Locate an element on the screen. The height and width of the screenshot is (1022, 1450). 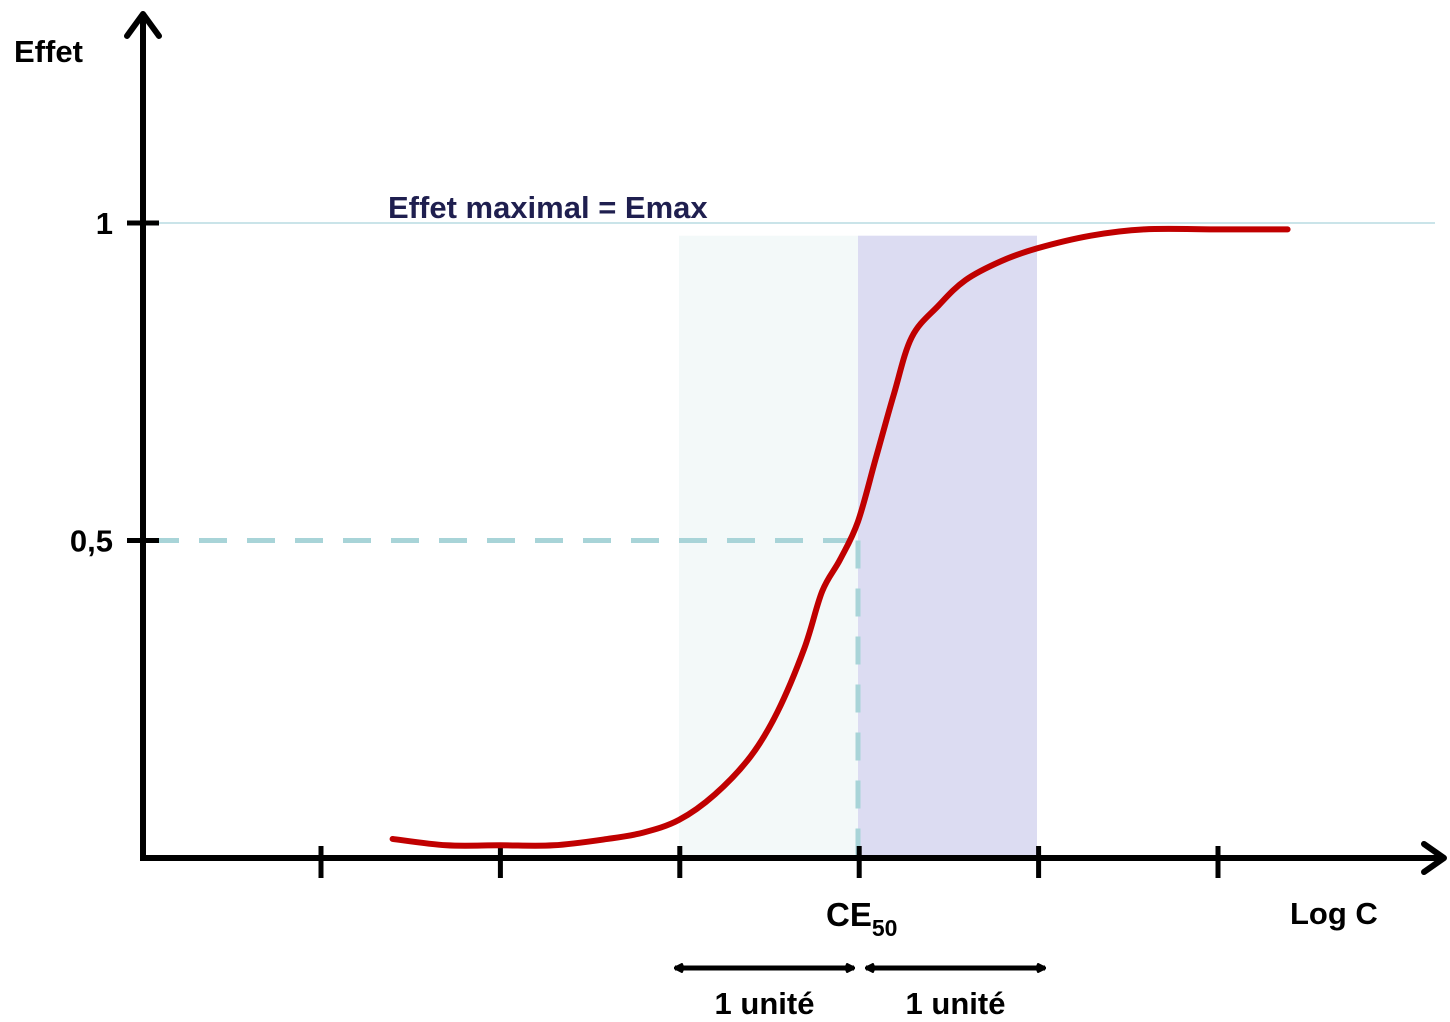
ce50-label: CE50 is located at coordinates (861, 918).